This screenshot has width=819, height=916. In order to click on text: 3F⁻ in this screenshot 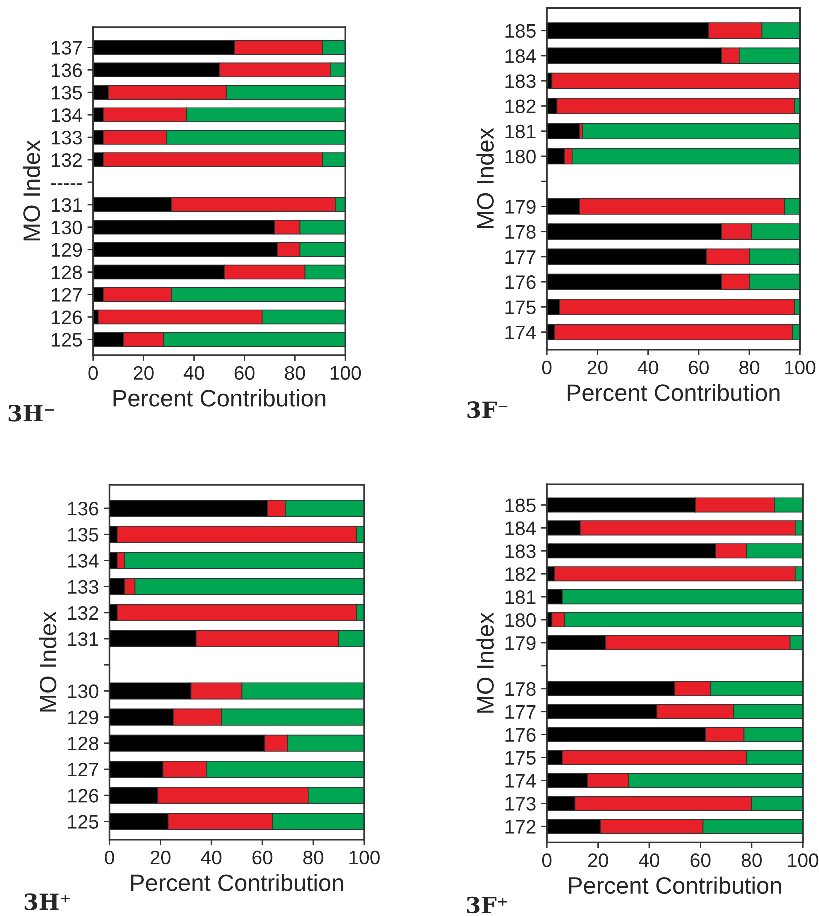, I will do `click(488, 410)`.